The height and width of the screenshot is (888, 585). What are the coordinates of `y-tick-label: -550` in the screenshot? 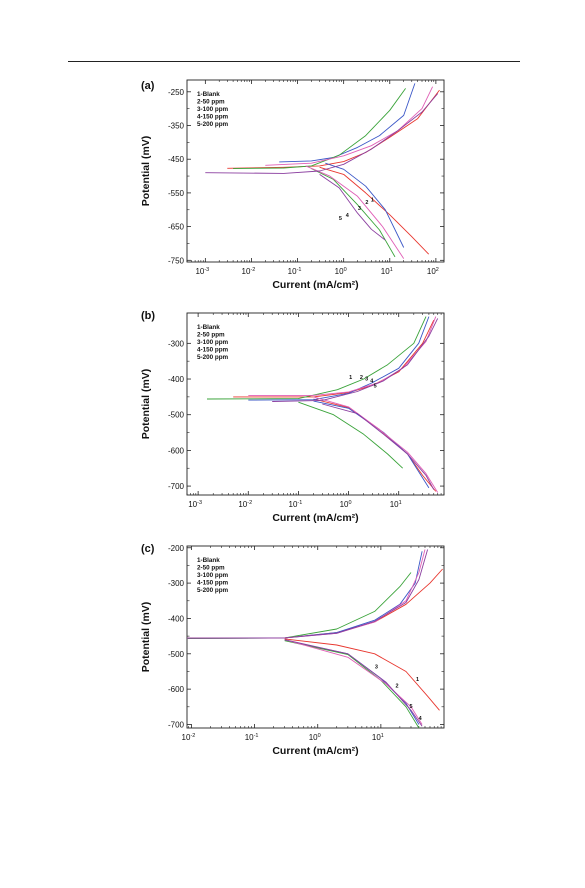 It's located at (176, 193).